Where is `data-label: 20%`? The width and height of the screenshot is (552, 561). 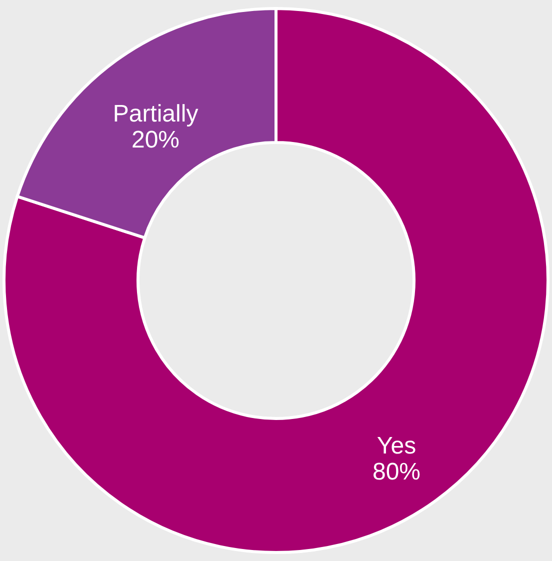 data-label: 20% is located at coordinates (155, 140).